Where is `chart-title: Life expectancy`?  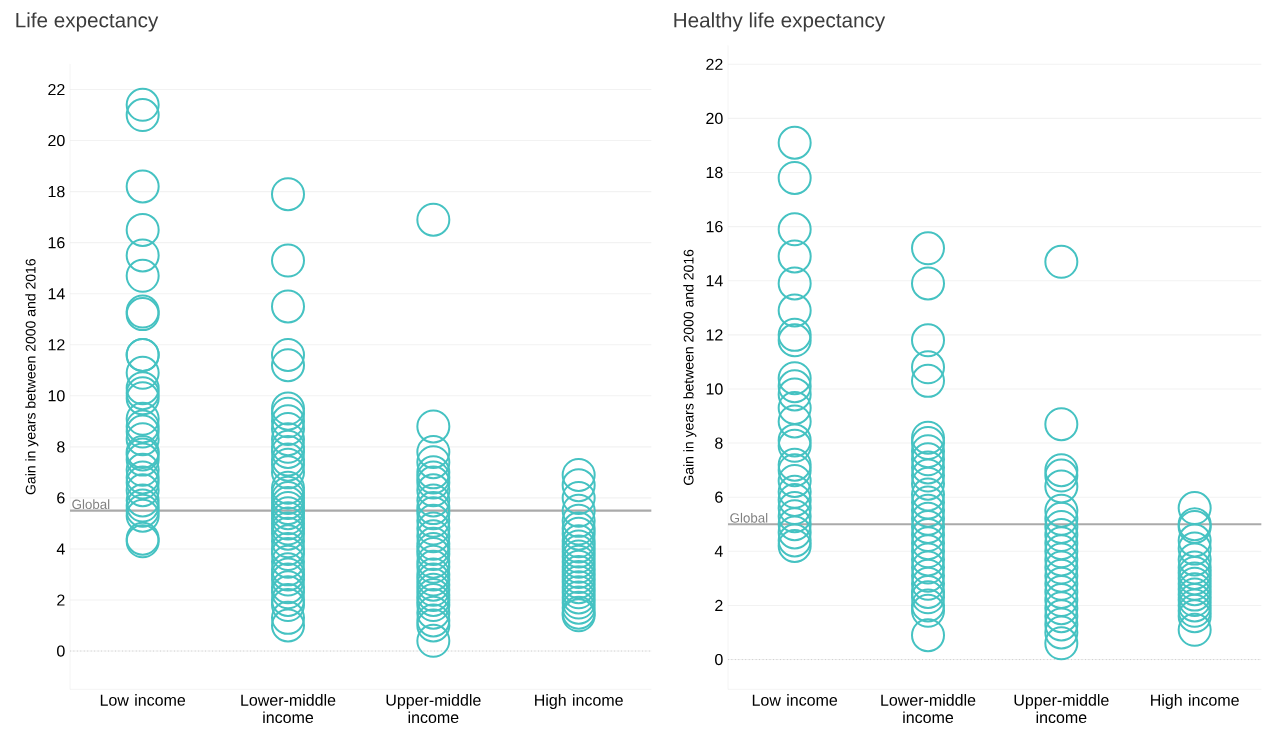 chart-title: Life expectancy is located at coordinates (87, 22).